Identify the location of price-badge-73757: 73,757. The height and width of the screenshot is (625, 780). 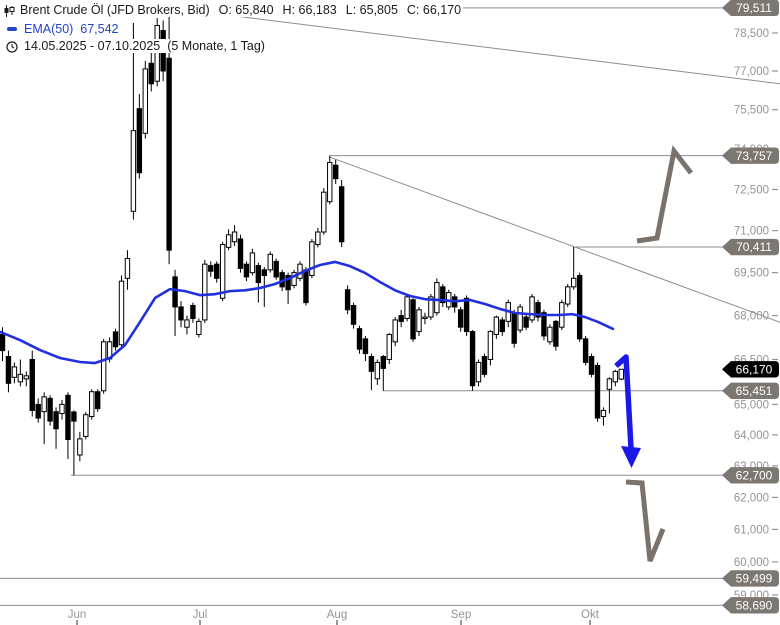
(750, 155).